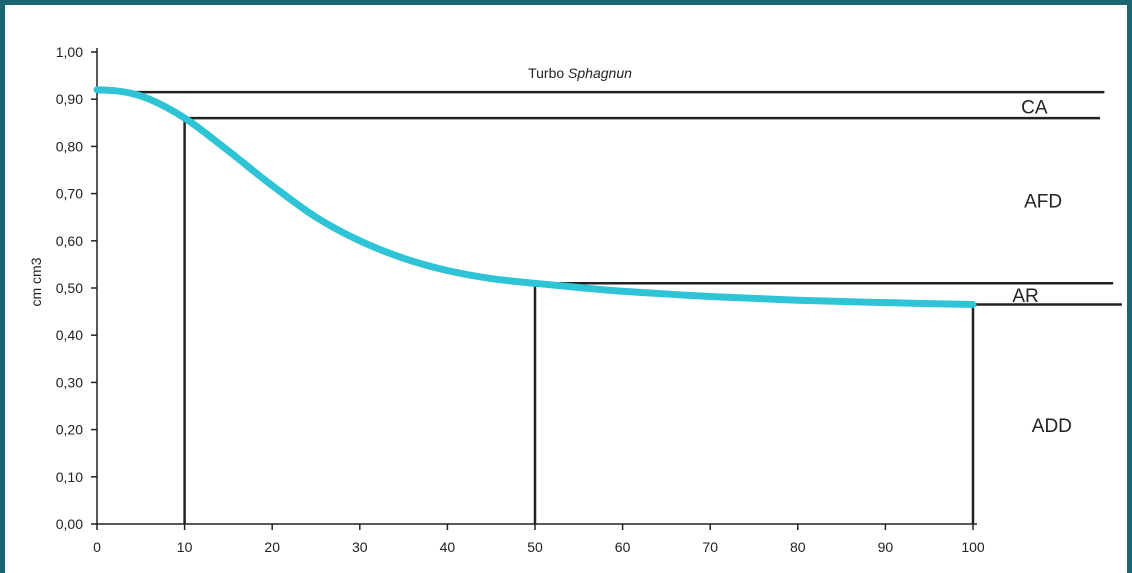 Image resolution: width=1132 pixels, height=573 pixels. I want to click on region-label-ca: CA, so click(1034, 107).